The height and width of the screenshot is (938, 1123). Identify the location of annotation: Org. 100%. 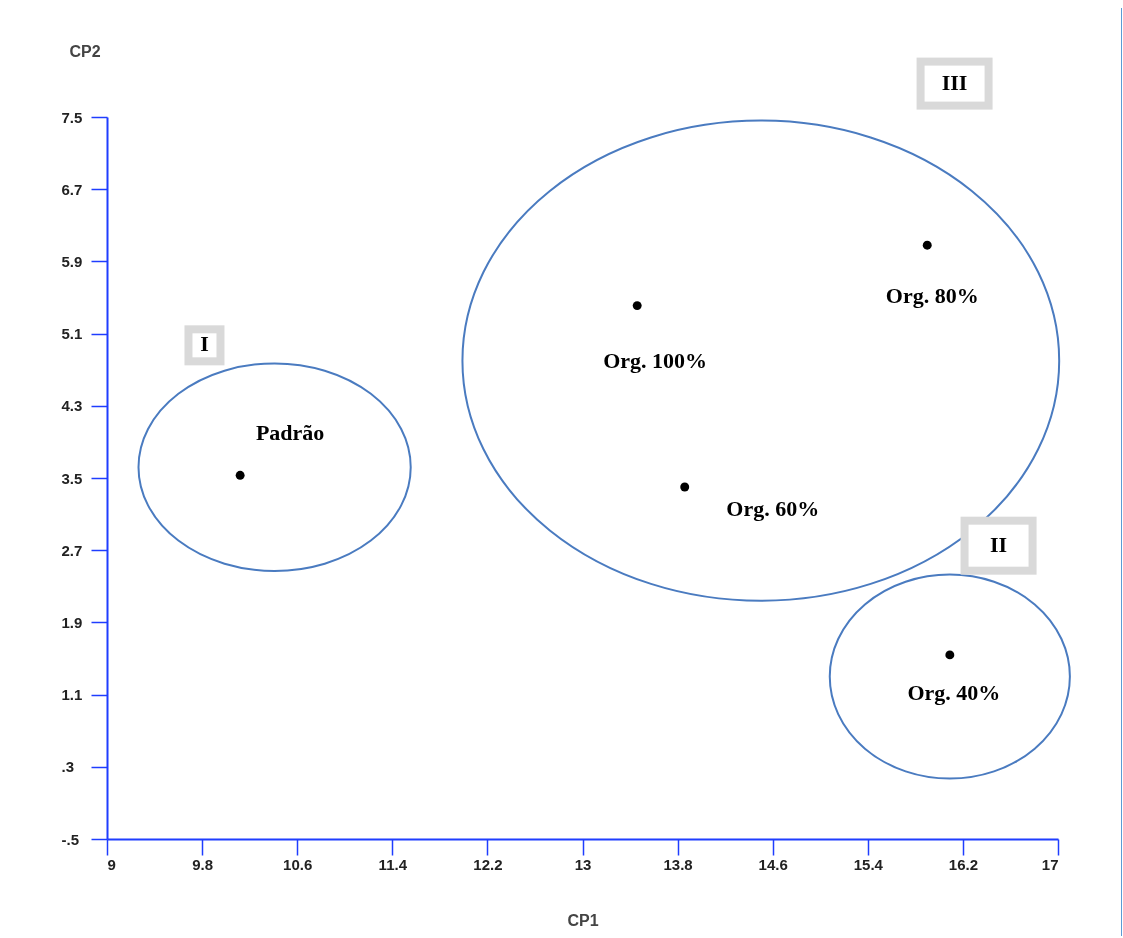
(655, 360).